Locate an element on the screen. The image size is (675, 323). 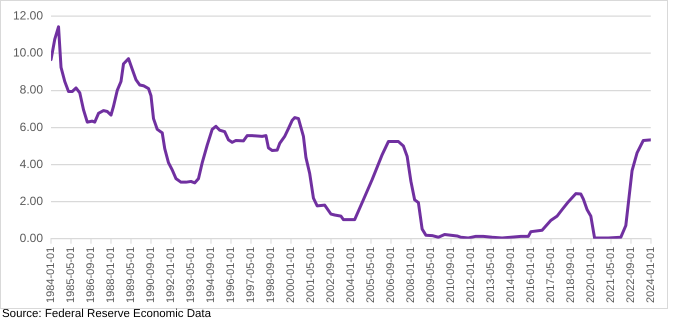
y-tick-label: 0.00 is located at coordinates (32, 238).